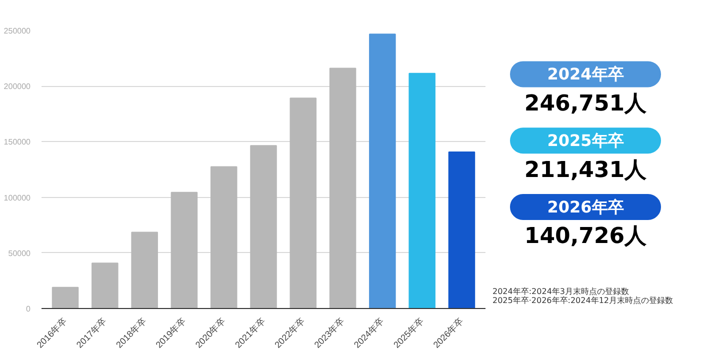  What do you see at coordinates (18, 31) in the screenshot?
I see `y-tick-label: 250000` at bounding box center [18, 31].